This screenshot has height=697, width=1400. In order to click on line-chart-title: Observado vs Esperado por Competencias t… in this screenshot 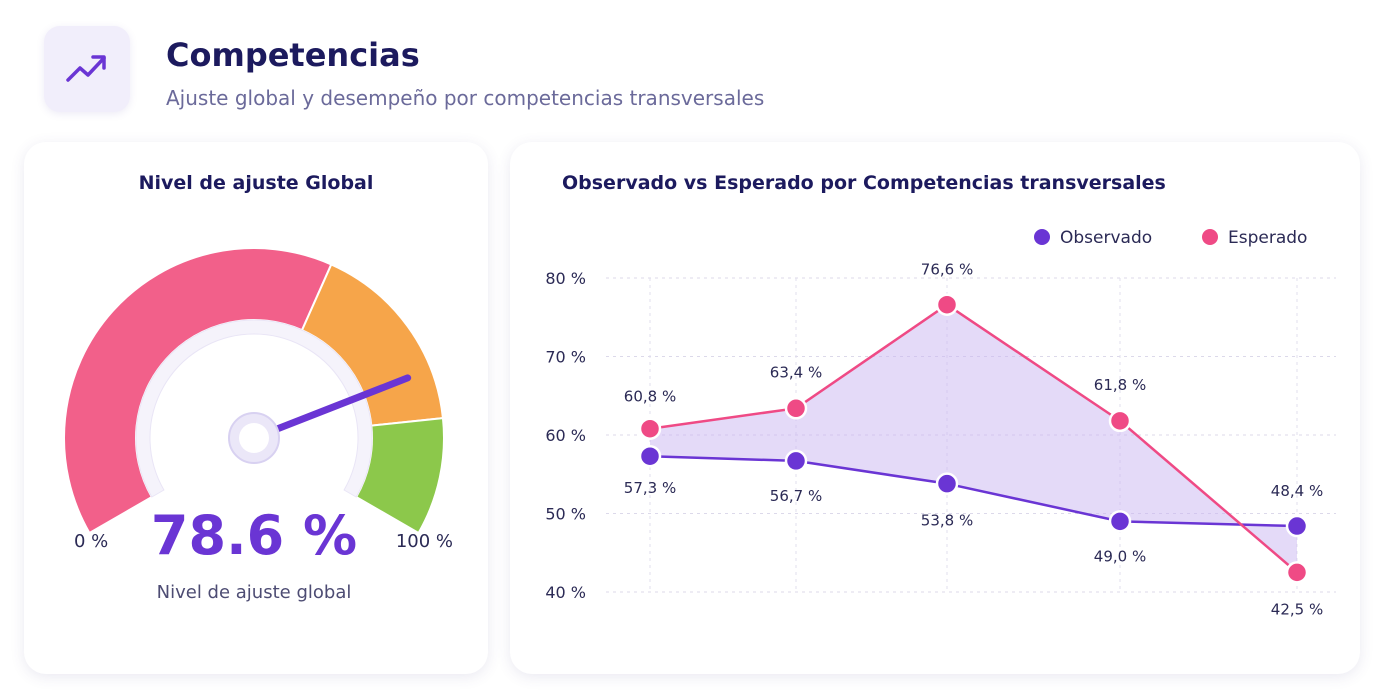, I will do `click(864, 183)`.